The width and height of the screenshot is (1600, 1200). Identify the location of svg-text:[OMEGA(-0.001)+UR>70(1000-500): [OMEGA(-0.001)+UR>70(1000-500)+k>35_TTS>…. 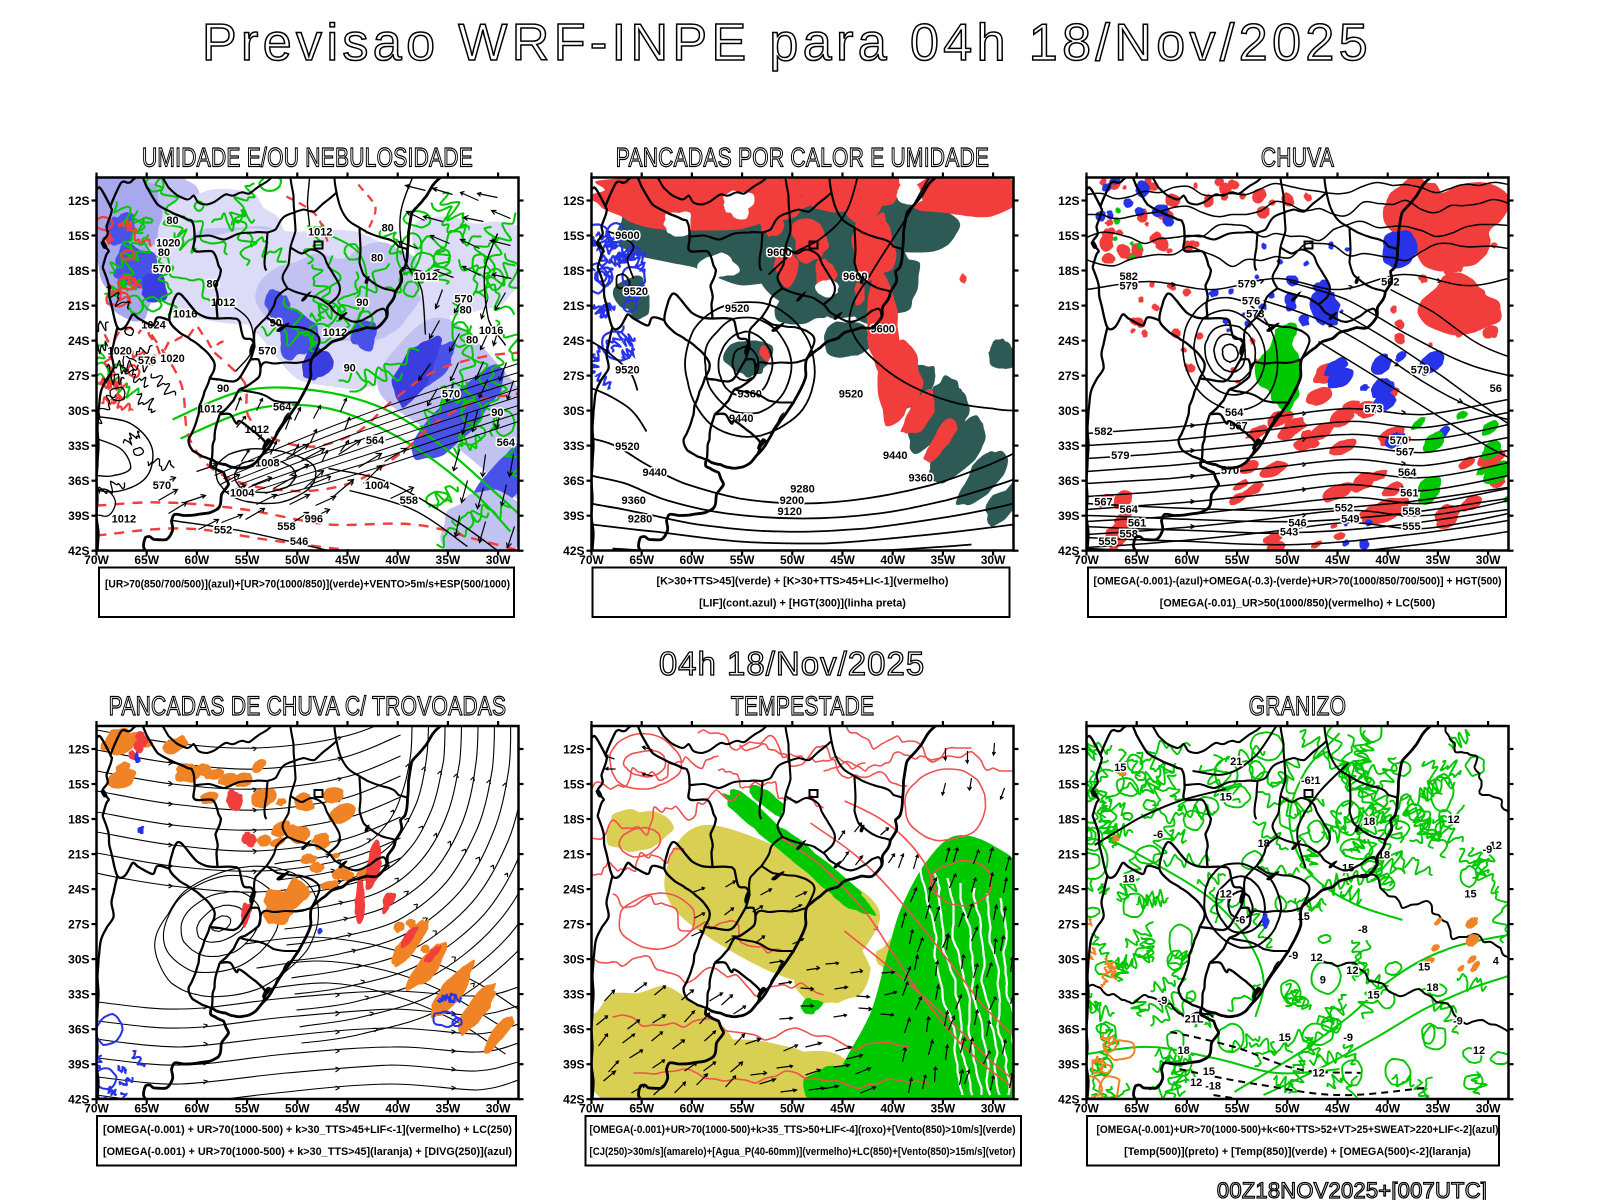
(803, 1130).